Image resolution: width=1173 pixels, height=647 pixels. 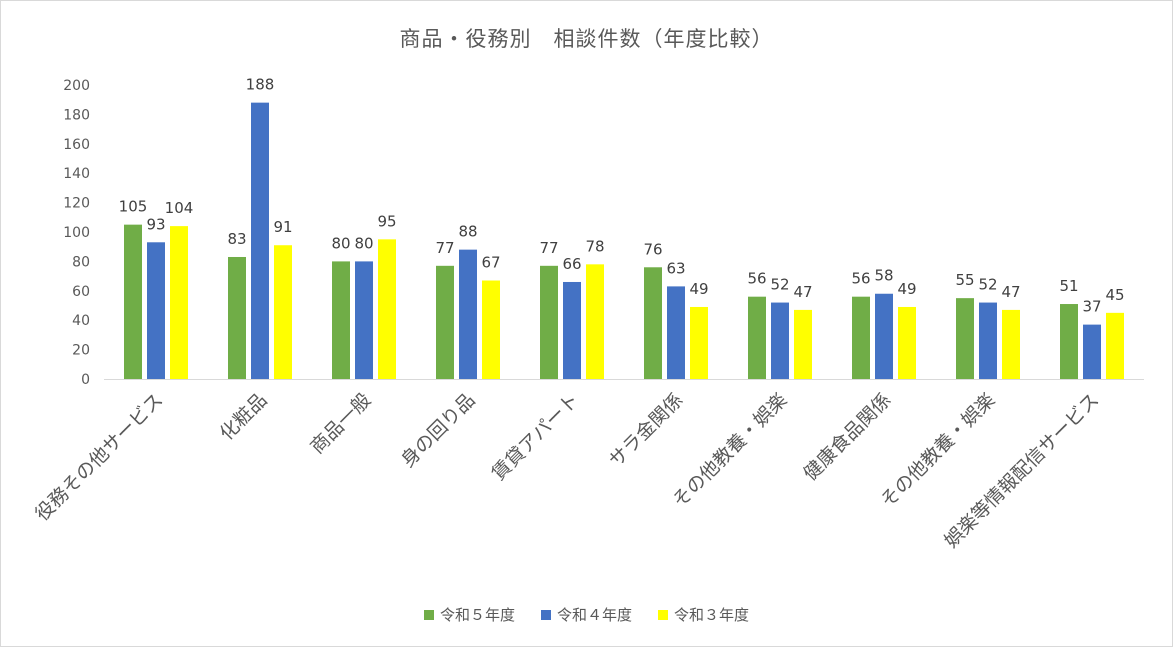 What do you see at coordinates (1114, 295) in the screenshot?
I see `data-label: 45` at bounding box center [1114, 295].